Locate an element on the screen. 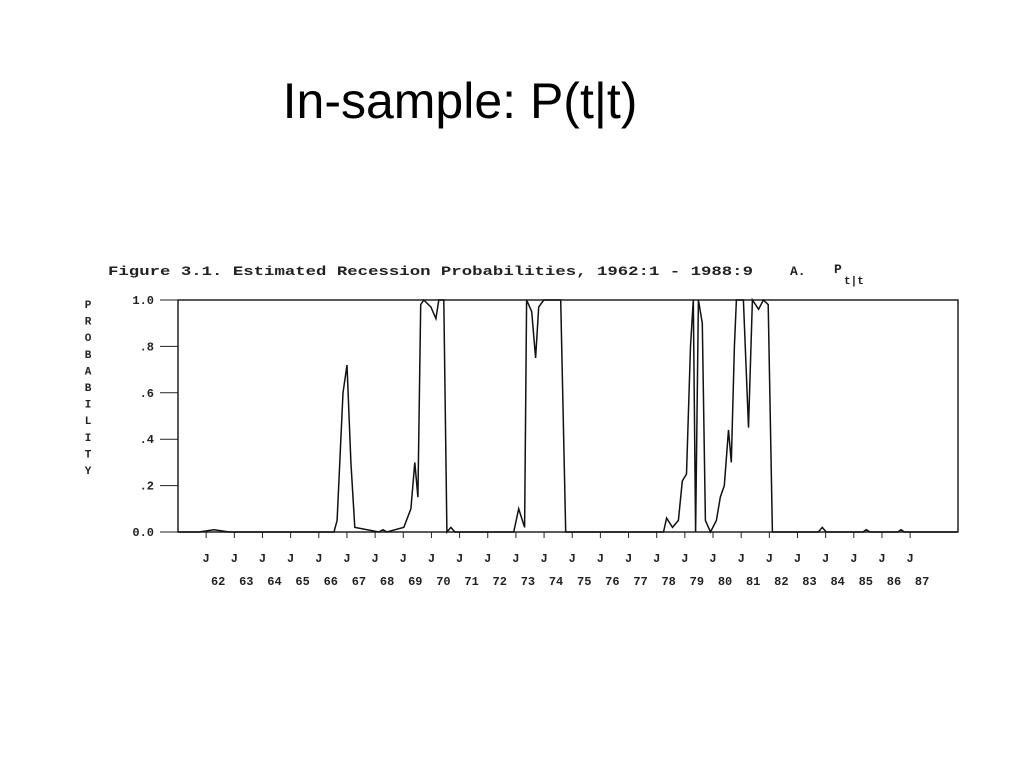  x-tick-label: 87 is located at coordinates (922, 582).